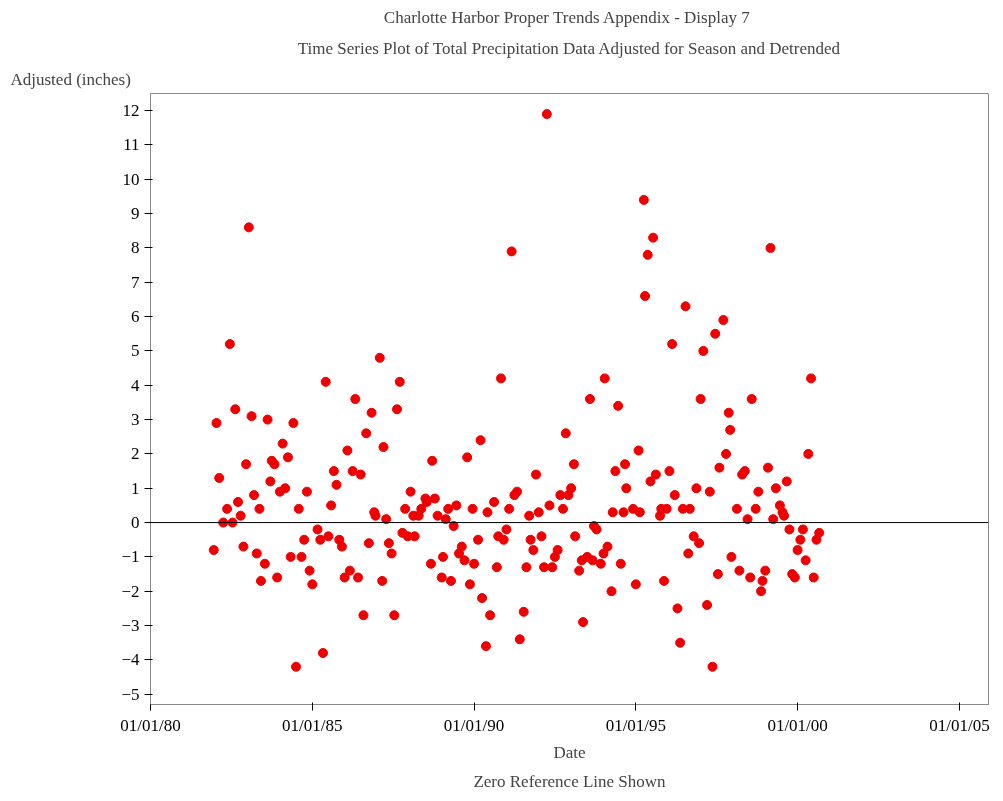  Describe the element at coordinates (70, 79) in the screenshot. I see `y-axis-title: Adjusted (inches)` at that location.